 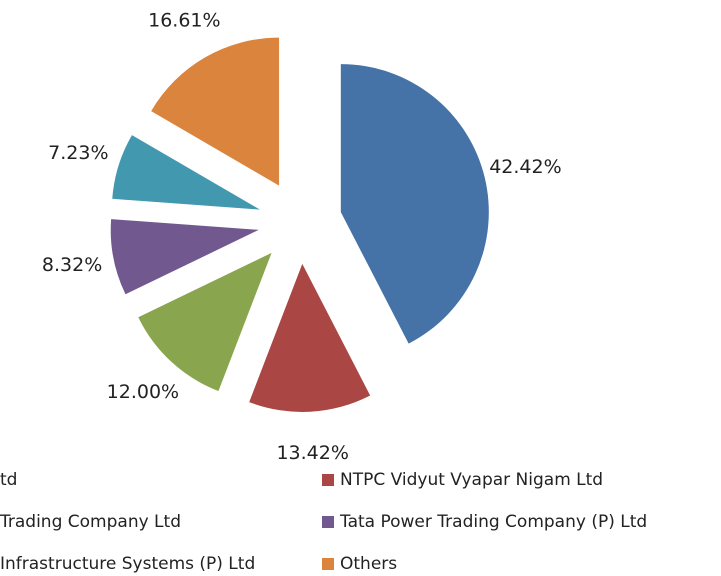 I want to click on data-label: 42.42%, so click(x=525, y=167).